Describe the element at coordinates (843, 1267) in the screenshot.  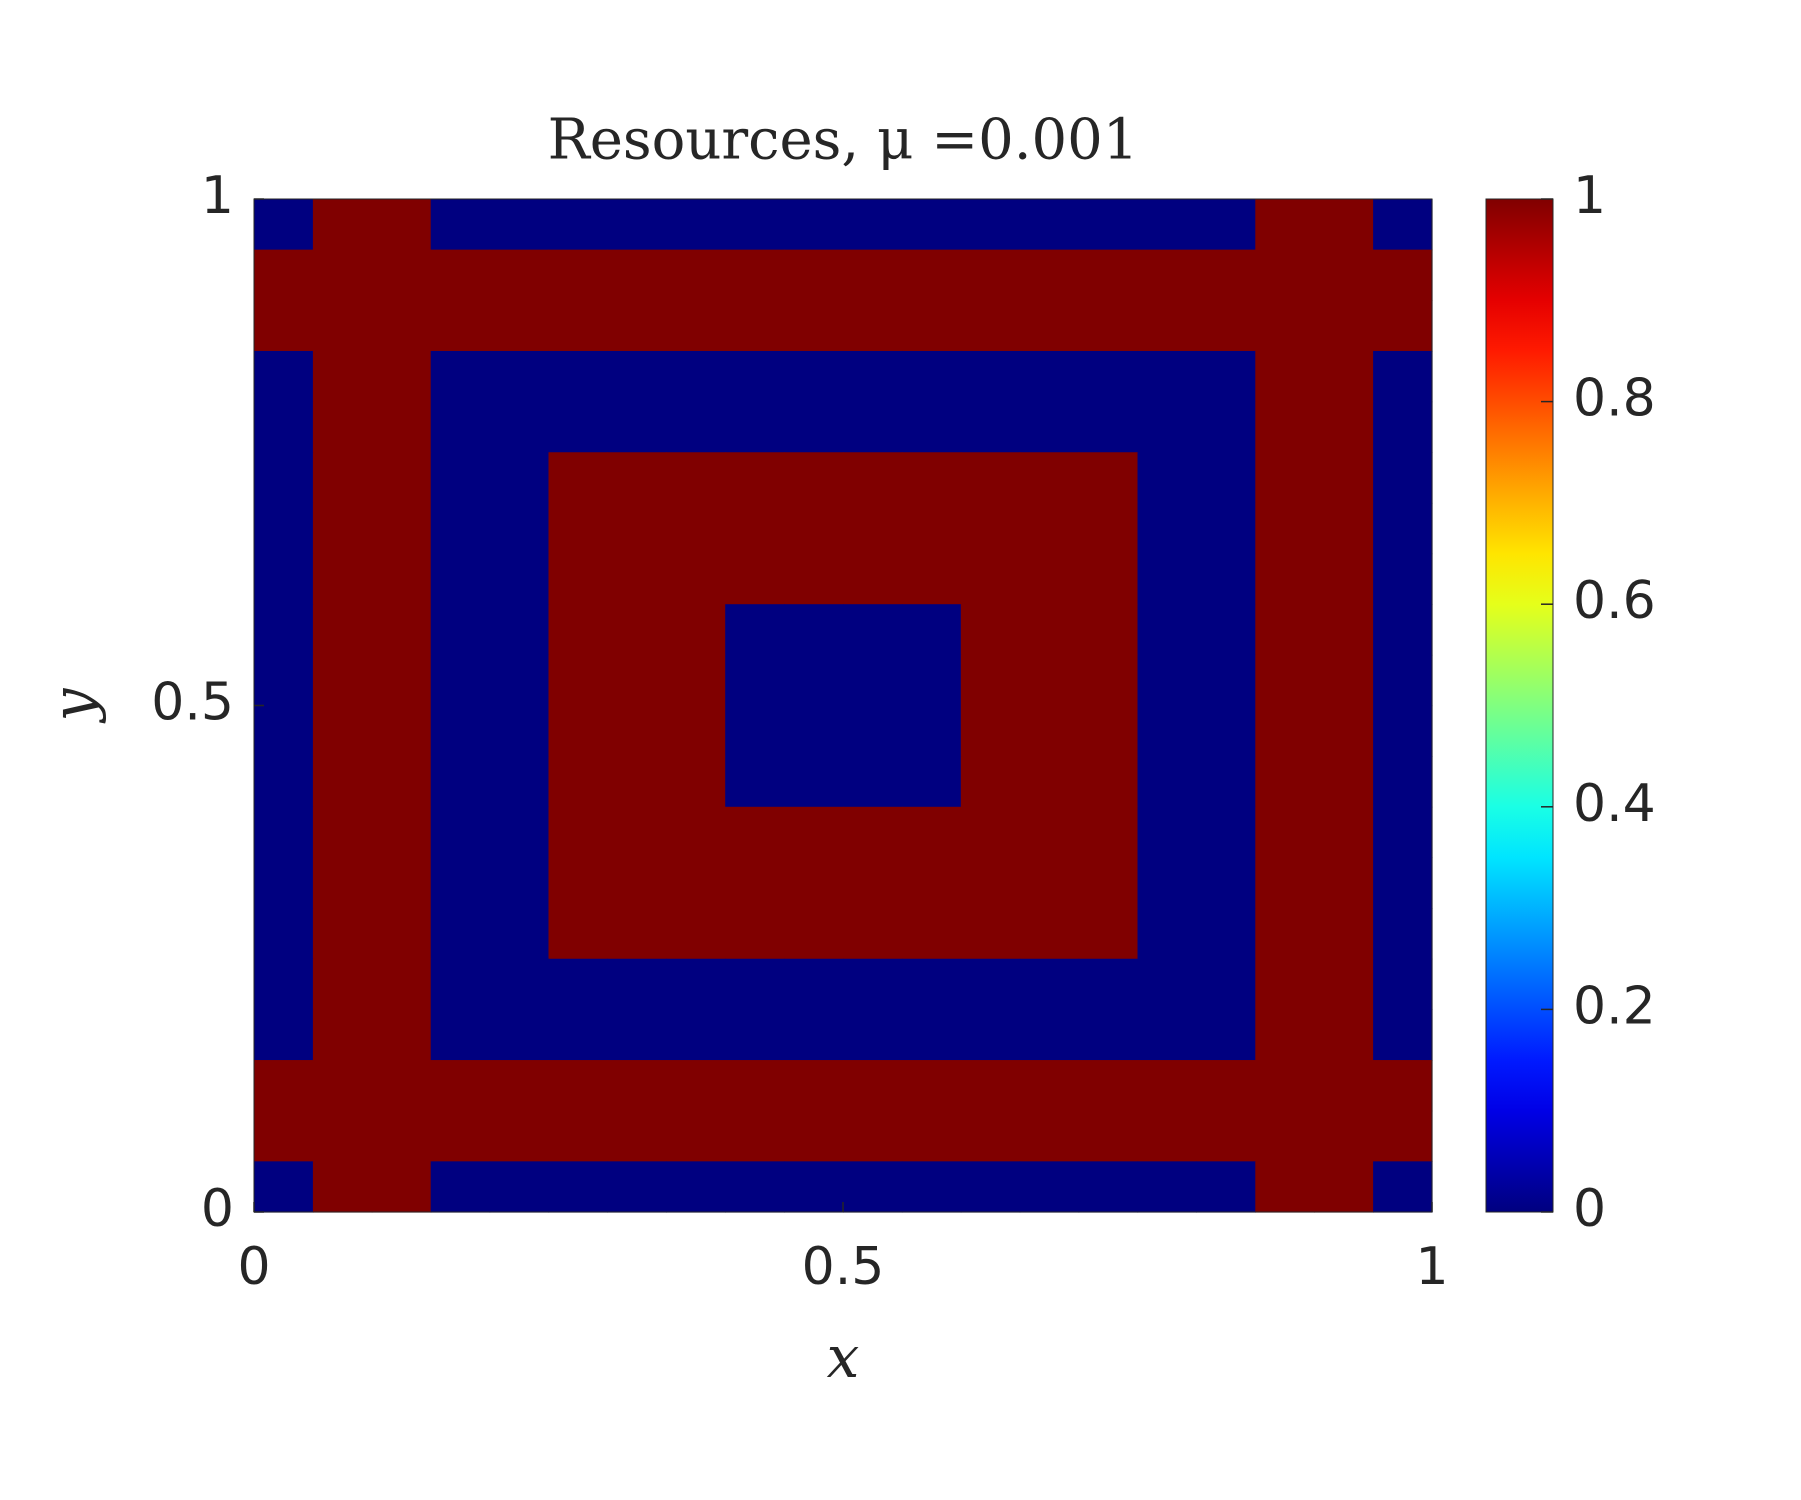
I see `x-tick-label: 0.5` at that location.